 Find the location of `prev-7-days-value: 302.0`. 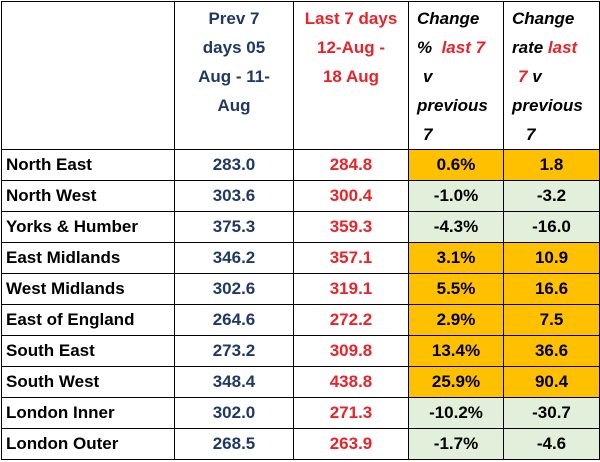

prev-7-days-value: 302.0 is located at coordinates (234, 413).